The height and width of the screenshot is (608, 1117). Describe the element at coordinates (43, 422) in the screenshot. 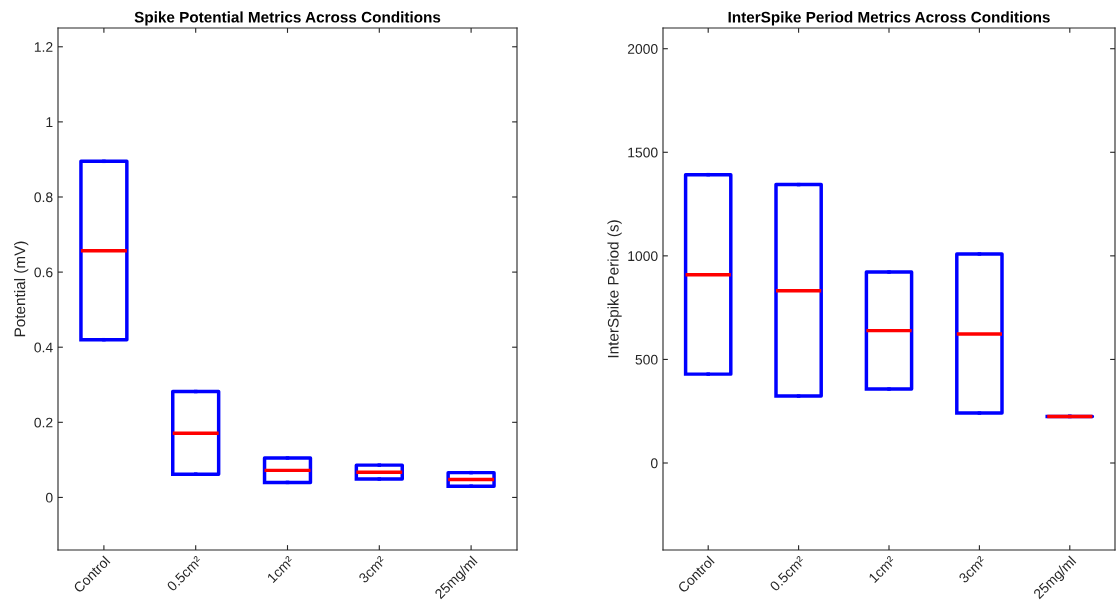

I see `y-tick-label: 0.2` at that location.